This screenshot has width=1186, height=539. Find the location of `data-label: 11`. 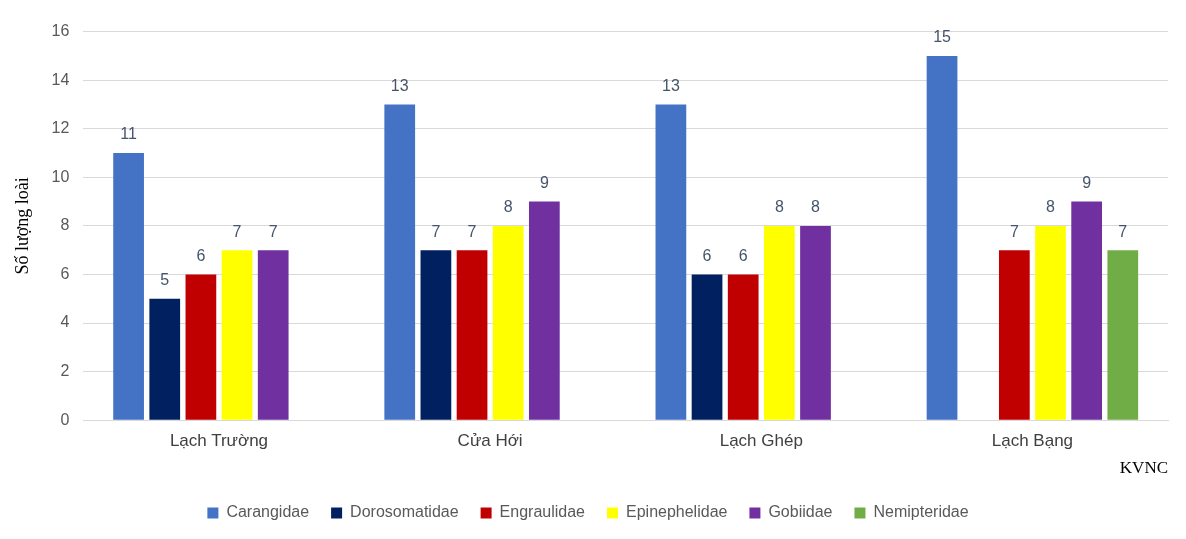

data-label: 11 is located at coordinates (128, 134).